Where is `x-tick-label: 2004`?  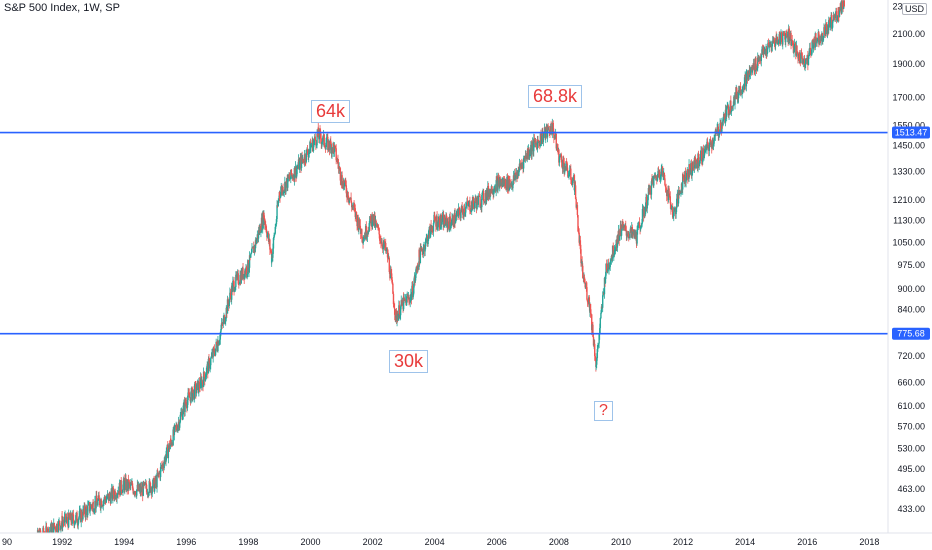
x-tick-label: 2004 is located at coordinates (435, 542).